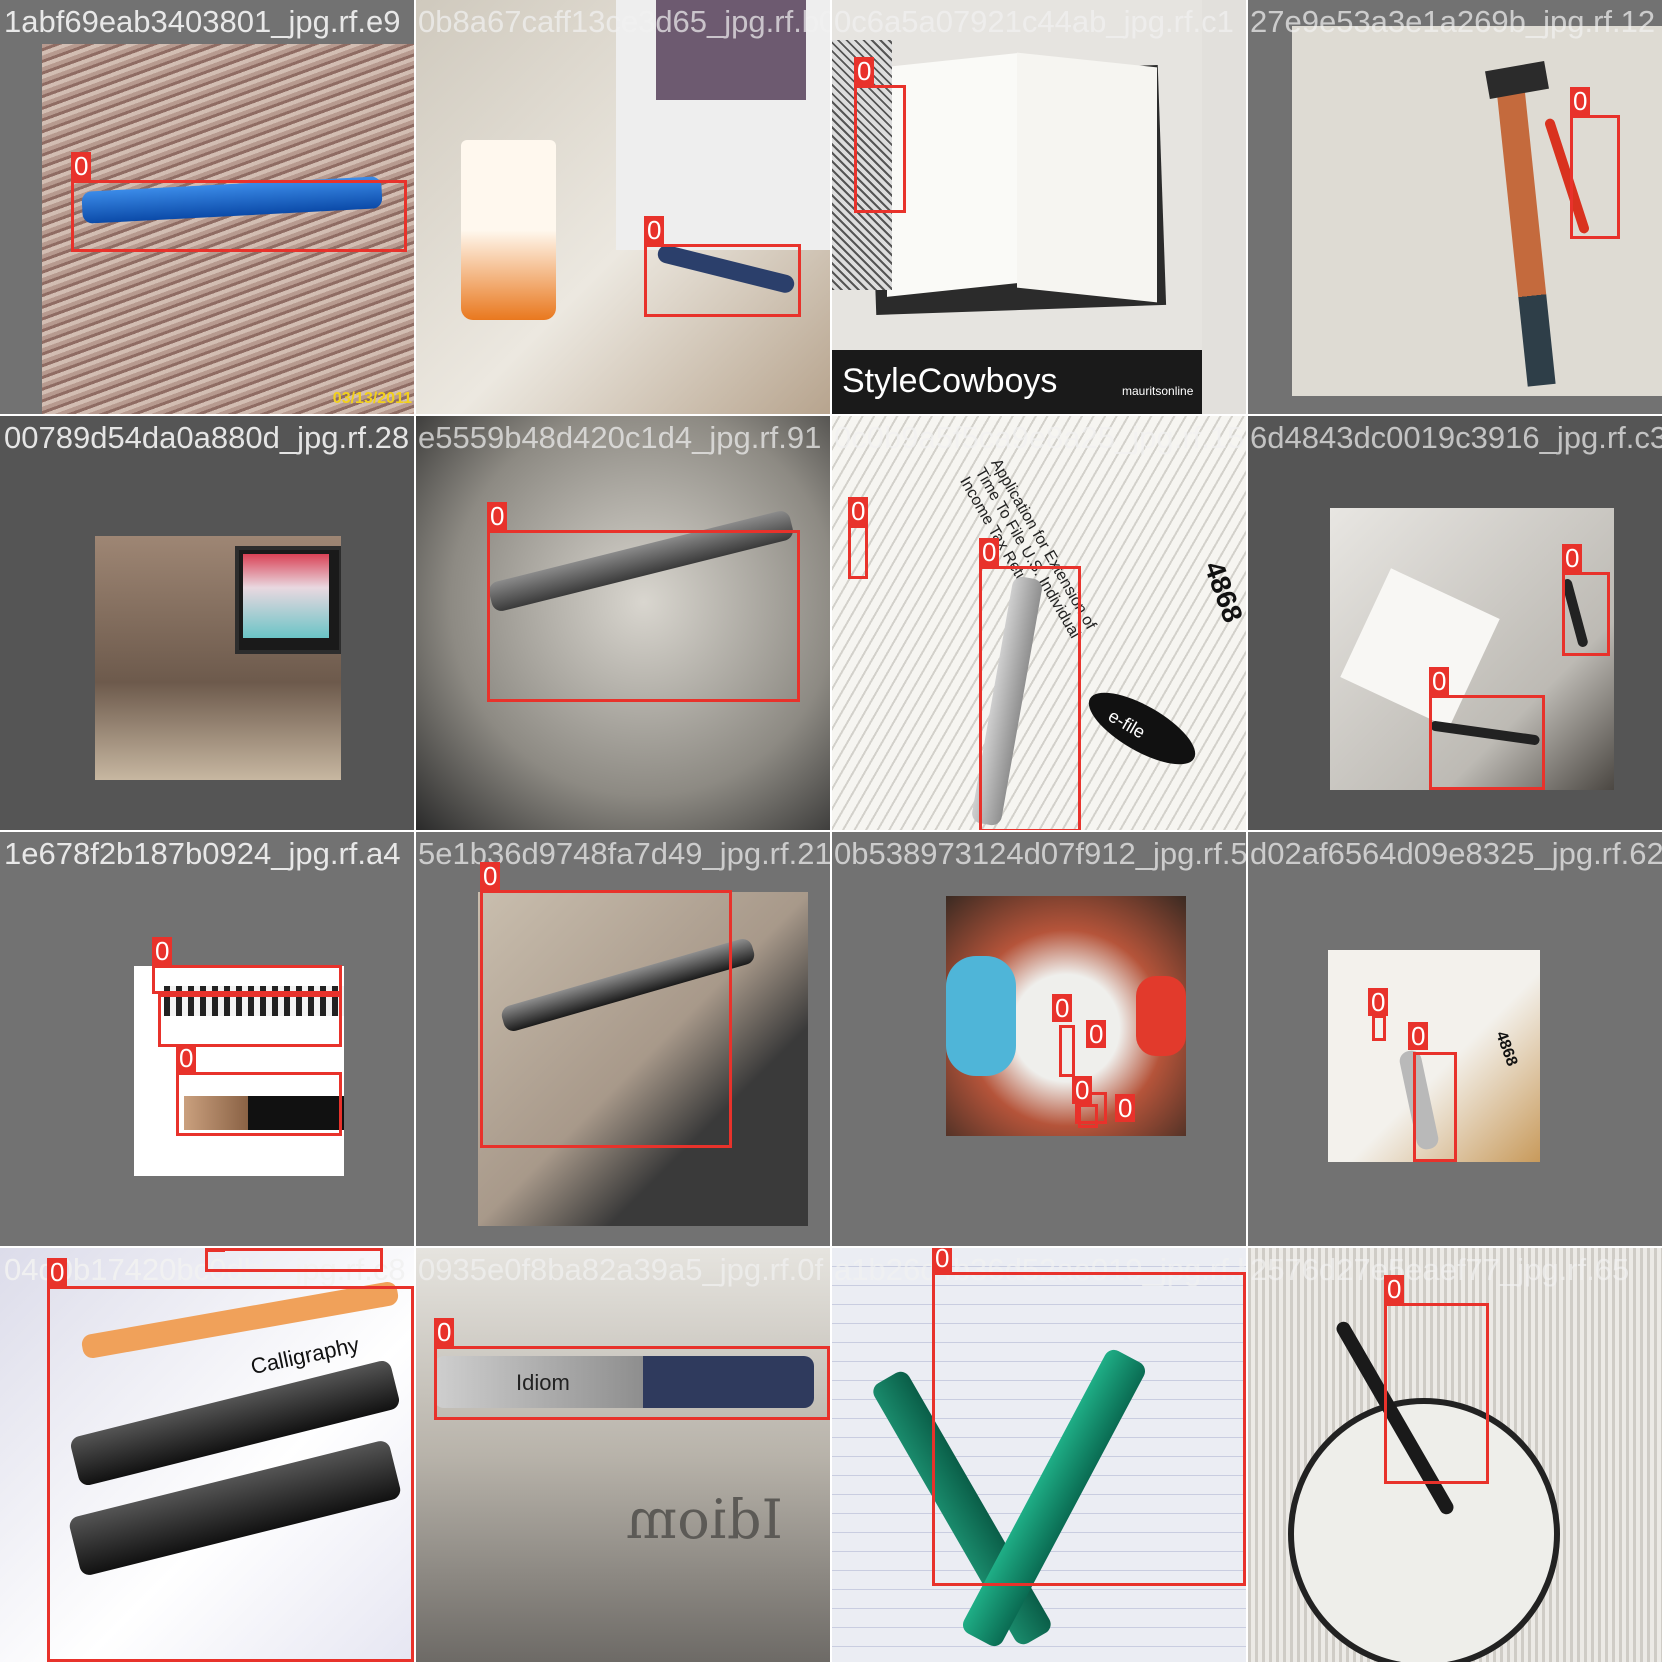 This screenshot has width=1664, height=1664. Describe the element at coordinates (1039, 1039) in the screenshot. I see `mosaic-tile: 0b538973124d07f912_jpg.rf.5d 0 0 0 0` at that location.